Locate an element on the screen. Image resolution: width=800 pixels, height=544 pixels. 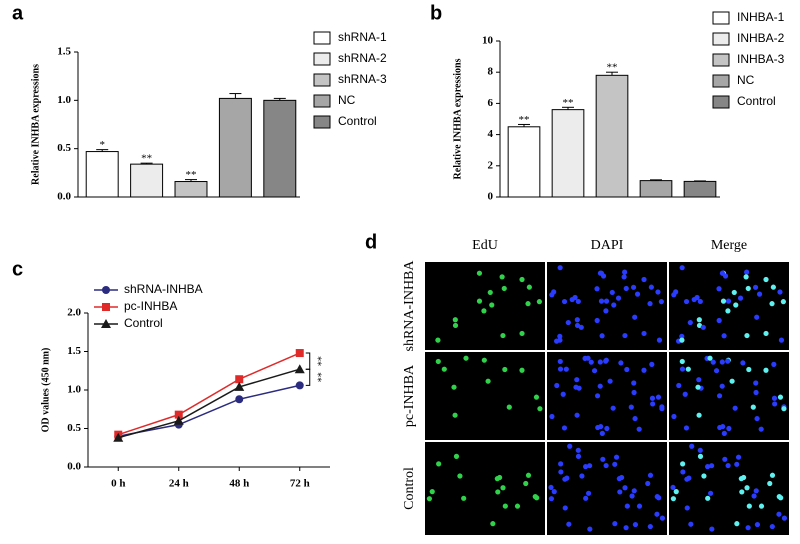
legend-label: shRNA-1 is located at coordinates (362, 37).